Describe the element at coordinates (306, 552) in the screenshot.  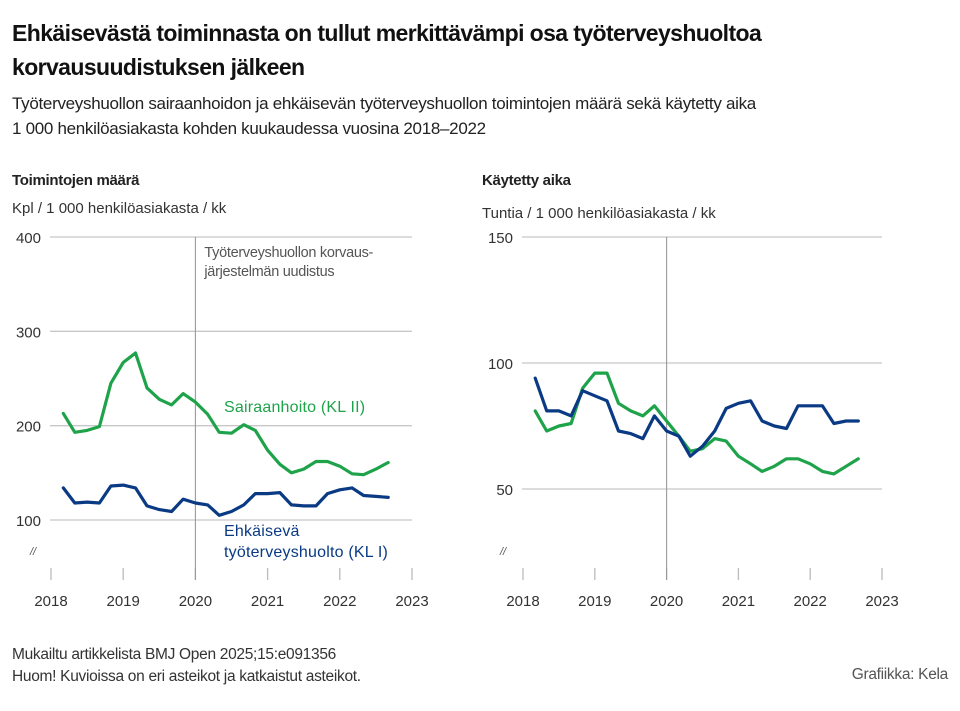
I see `series-label: työterveyshuolto (KL I)` at that location.